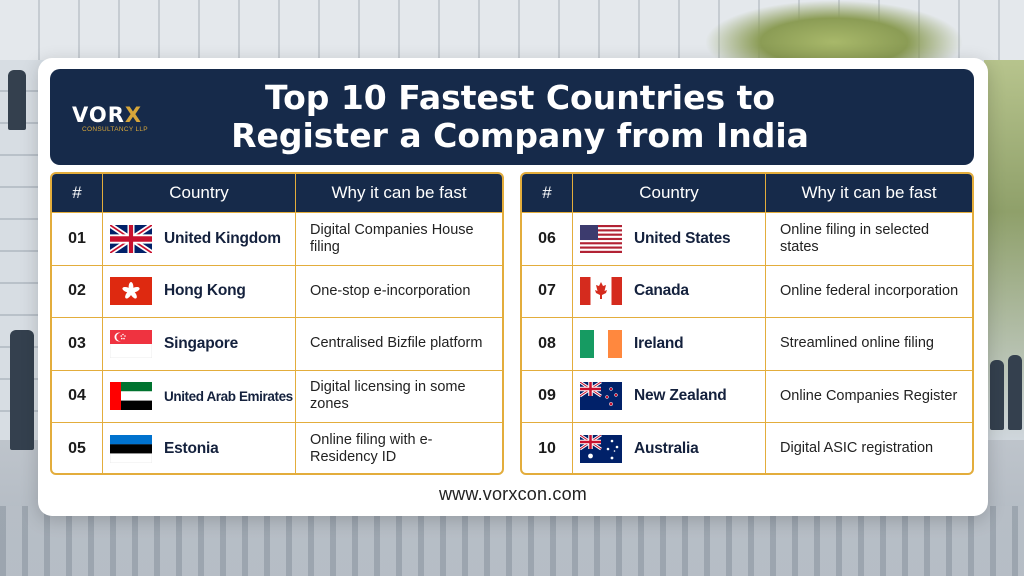  What do you see at coordinates (222, 238) in the screenshot?
I see `country-name: United Kingdom` at bounding box center [222, 238].